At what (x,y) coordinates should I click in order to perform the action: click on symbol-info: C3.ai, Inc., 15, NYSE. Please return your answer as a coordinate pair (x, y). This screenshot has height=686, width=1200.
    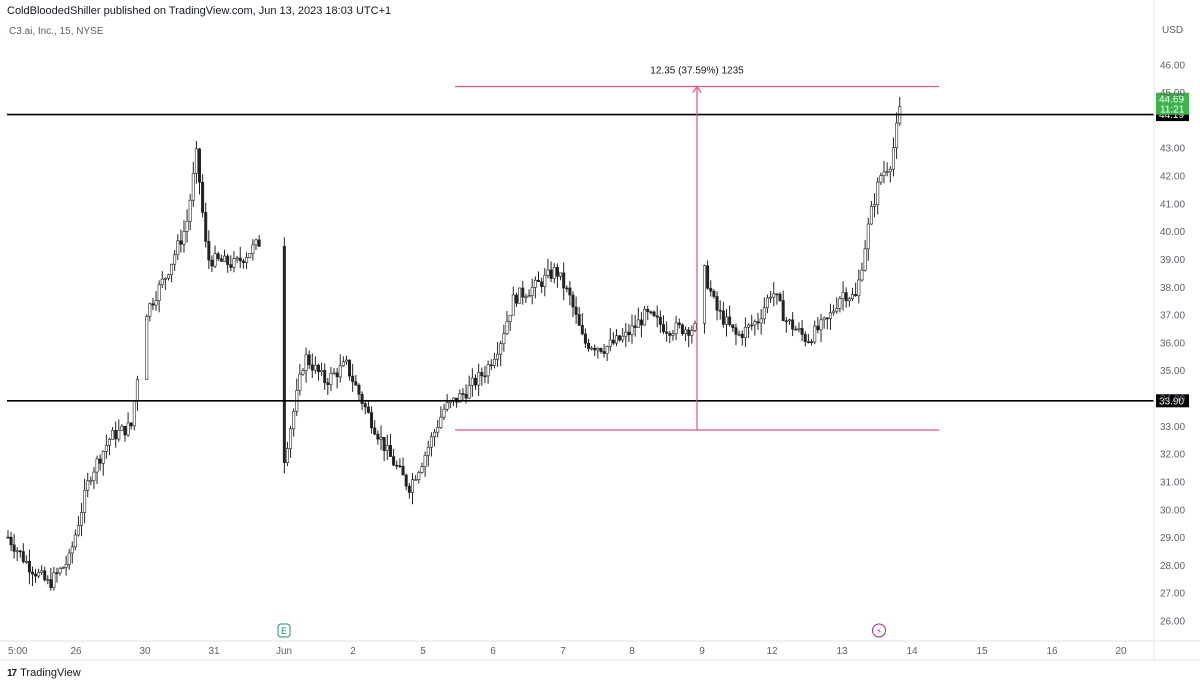
    Looking at the image, I should click on (56, 31).